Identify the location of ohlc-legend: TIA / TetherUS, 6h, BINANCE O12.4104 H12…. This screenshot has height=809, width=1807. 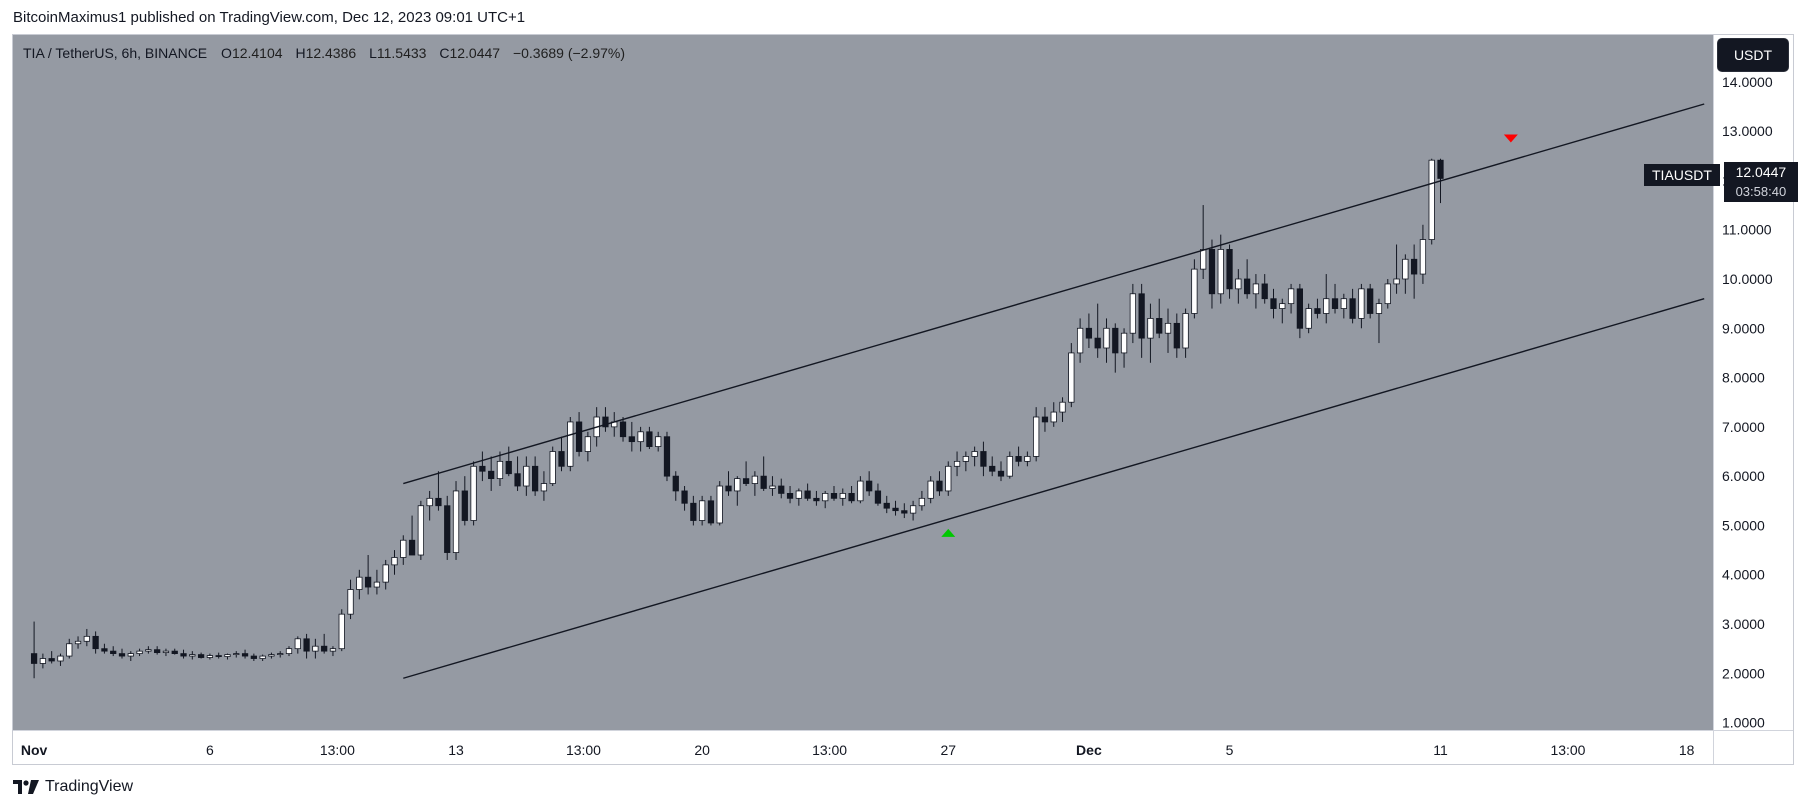
(328, 53).